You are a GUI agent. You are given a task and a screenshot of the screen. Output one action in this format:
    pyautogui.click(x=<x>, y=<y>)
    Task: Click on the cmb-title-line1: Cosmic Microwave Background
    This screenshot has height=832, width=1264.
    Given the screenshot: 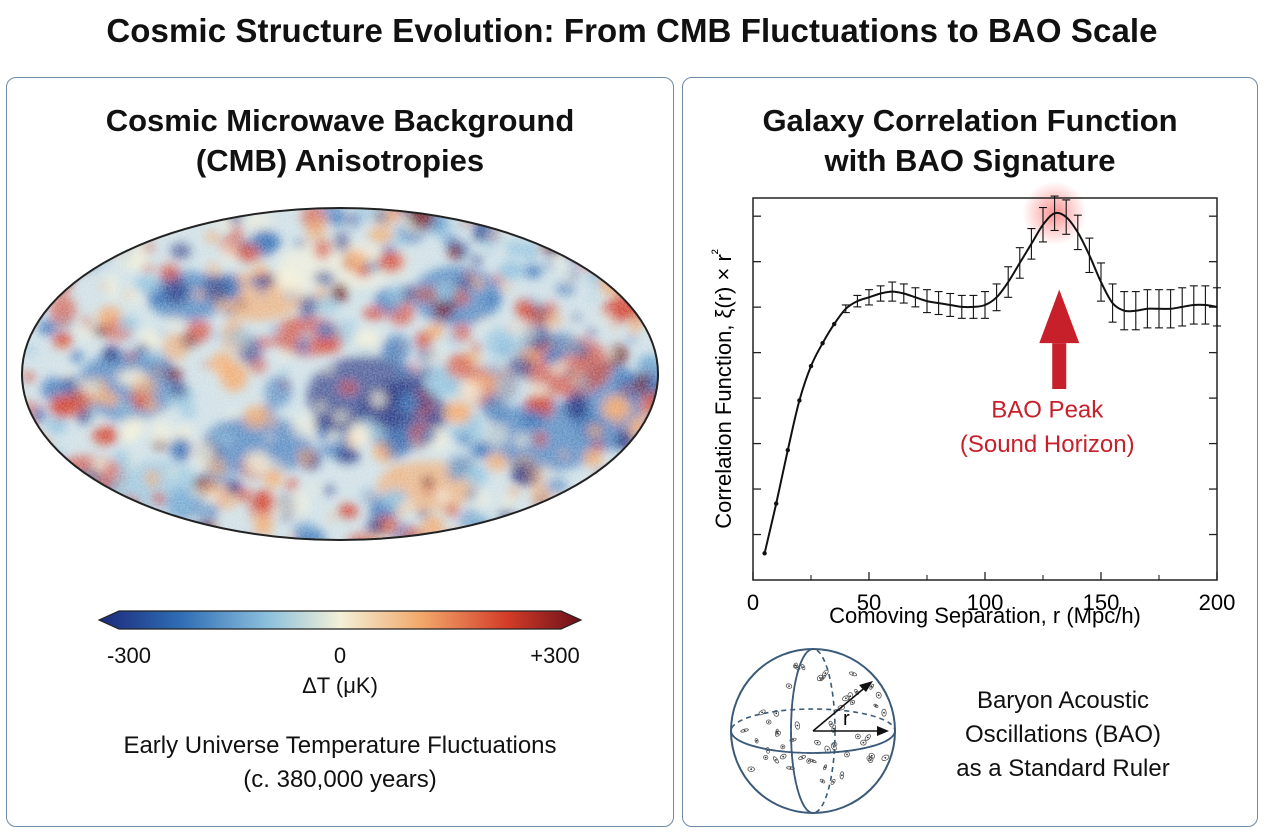 What is the action you would take?
    pyautogui.click(x=340, y=120)
    